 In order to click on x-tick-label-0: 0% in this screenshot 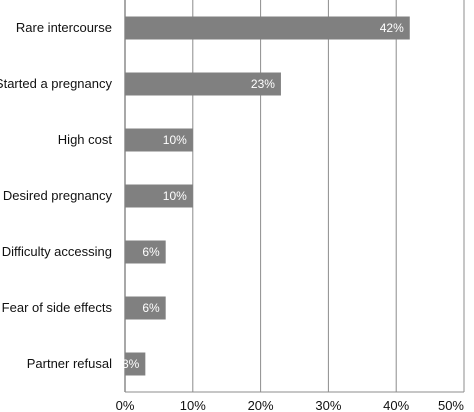, I will do `click(125, 405)`.